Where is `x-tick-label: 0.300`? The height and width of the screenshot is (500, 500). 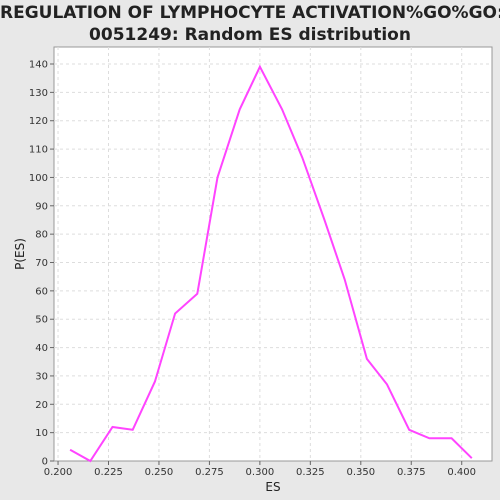 x-tick-label: 0.300 is located at coordinates (260, 472).